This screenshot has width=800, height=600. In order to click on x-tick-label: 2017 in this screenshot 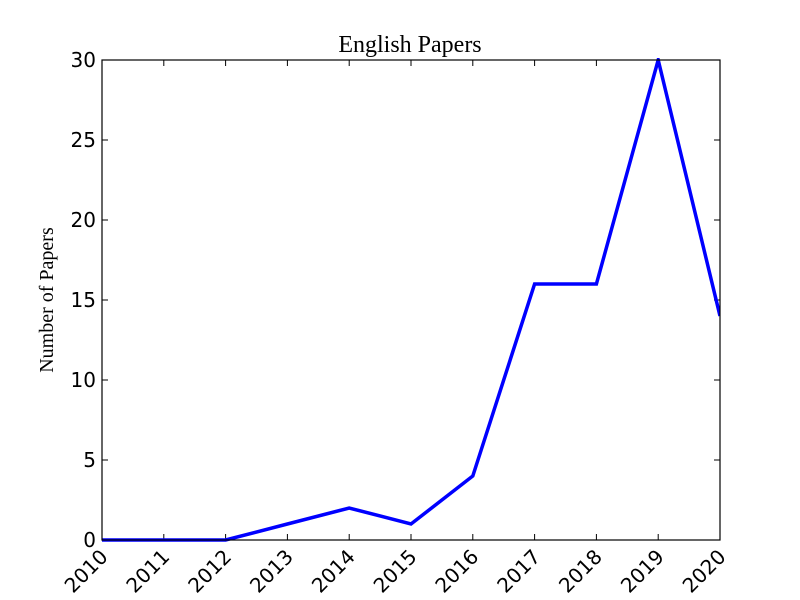, I will do `click(518, 571)`.